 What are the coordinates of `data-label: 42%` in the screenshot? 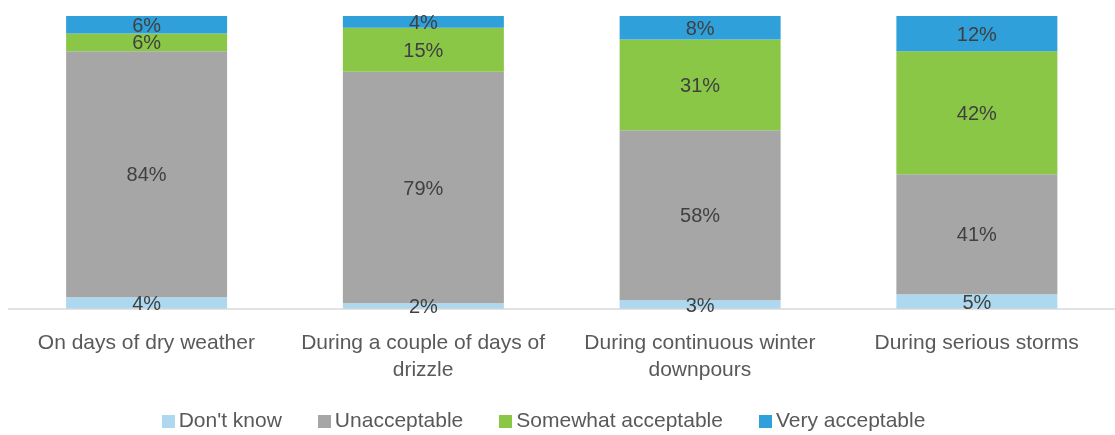 It's located at (977, 112).